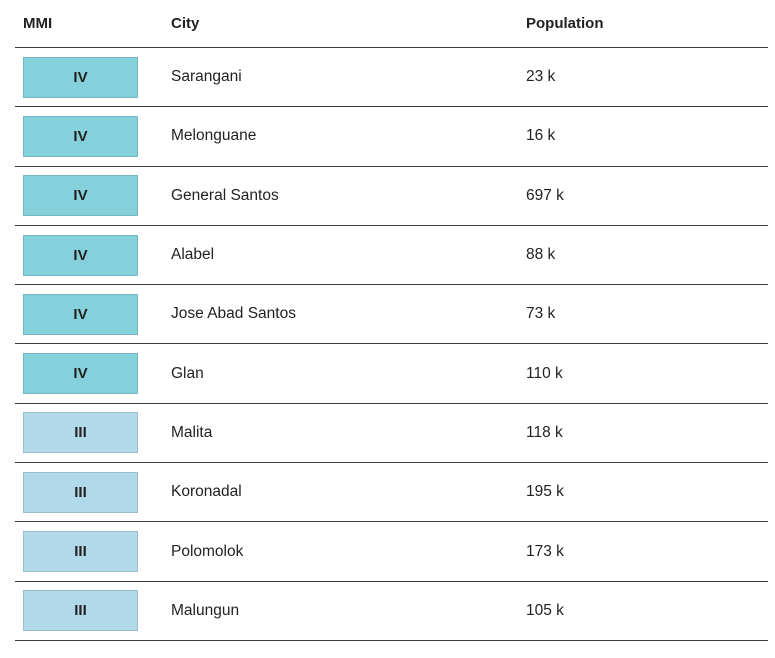 This screenshot has width=775, height=658. What do you see at coordinates (185, 23) in the screenshot?
I see `header-cell: City` at bounding box center [185, 23].